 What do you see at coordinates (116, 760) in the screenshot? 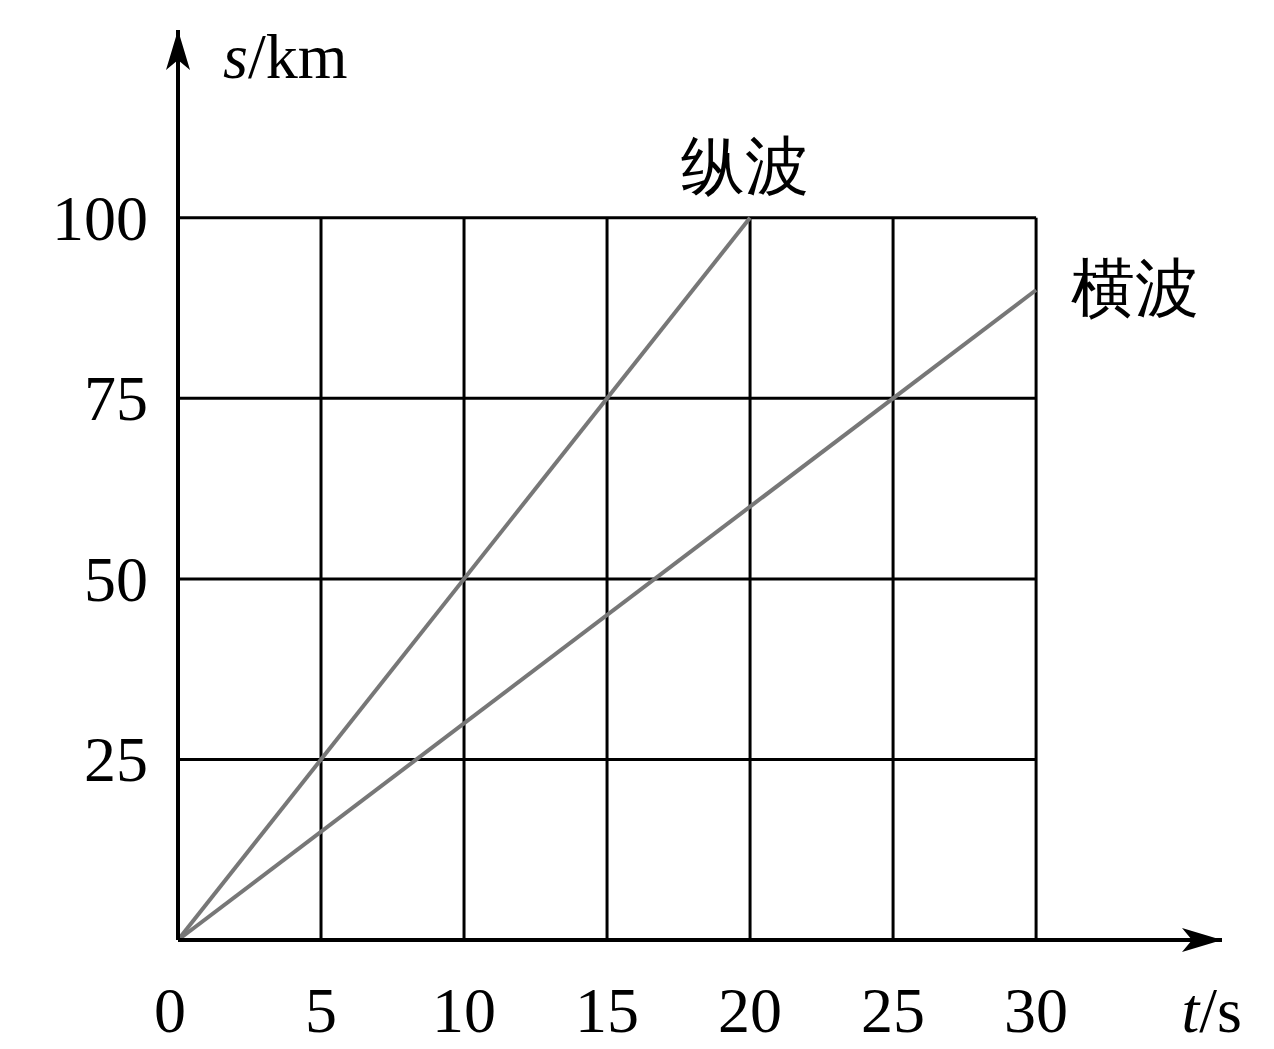
I see `y-tick-label: 25` at bounding box center [116, 760].